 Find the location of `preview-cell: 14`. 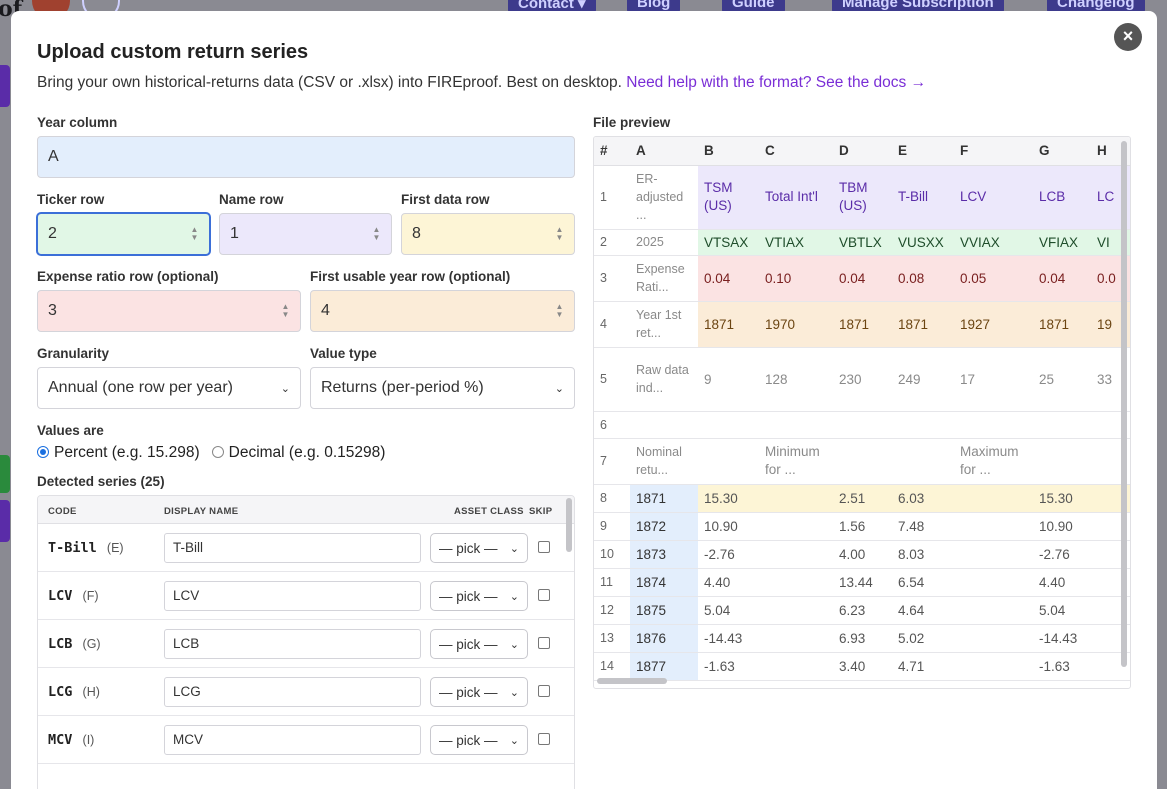

preview-cell: 14 is located at coordinates (612, 666).